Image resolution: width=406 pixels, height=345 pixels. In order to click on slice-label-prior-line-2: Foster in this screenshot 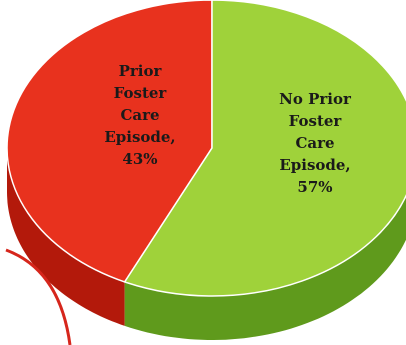, I will do `click(140, 93)`.